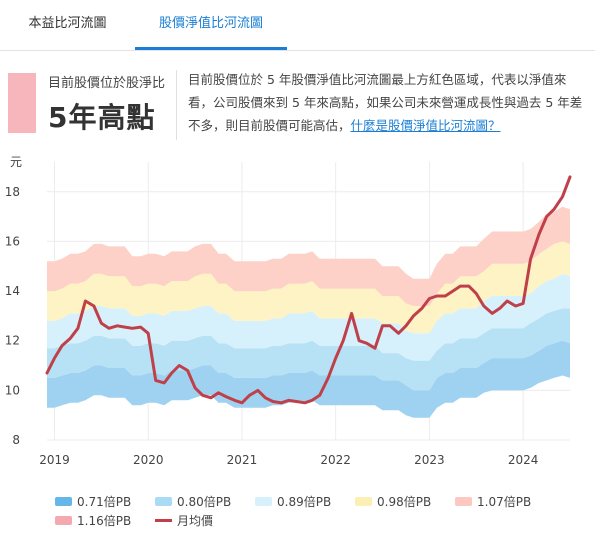 This screenshot has width=595, height=541. I want to click on legend-item-098: 0.98倍PB, so click(393, 502).